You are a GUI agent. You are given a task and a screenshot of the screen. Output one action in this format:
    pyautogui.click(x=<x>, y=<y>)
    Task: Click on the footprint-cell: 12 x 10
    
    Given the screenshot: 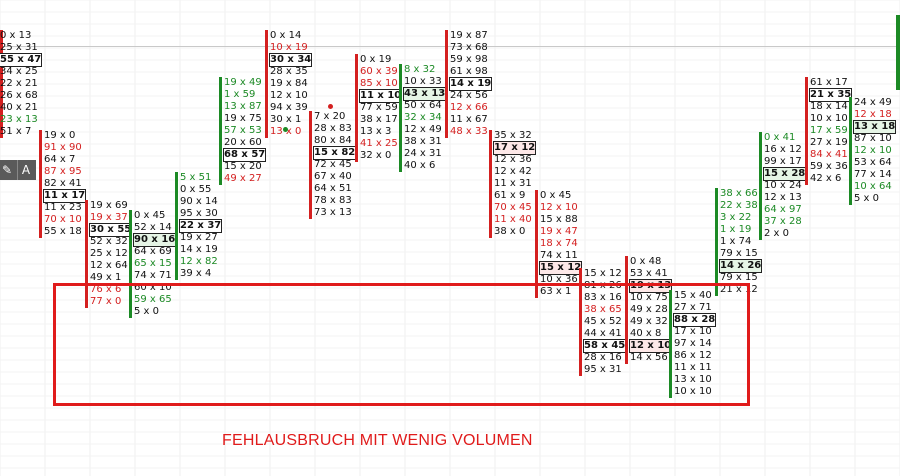 What is the action you would take?
    pyautogui.click(x=873, y=151)
    